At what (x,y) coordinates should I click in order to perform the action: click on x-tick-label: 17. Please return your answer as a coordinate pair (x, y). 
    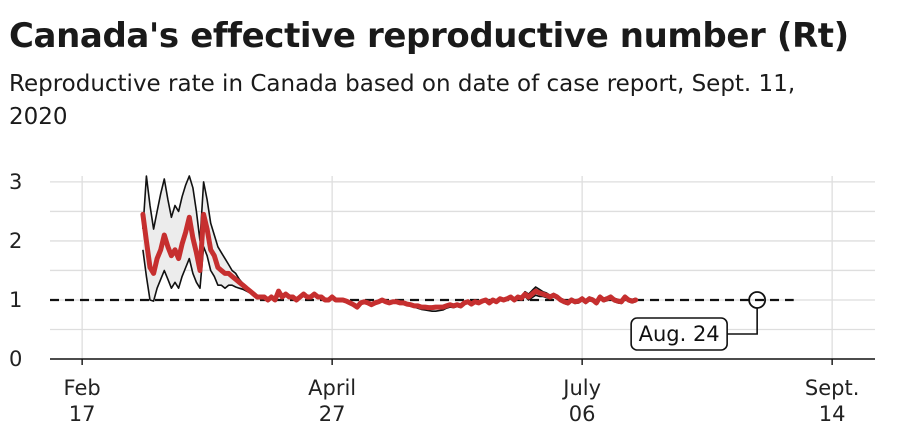
    Looking at the image, I should click on (82, 414).